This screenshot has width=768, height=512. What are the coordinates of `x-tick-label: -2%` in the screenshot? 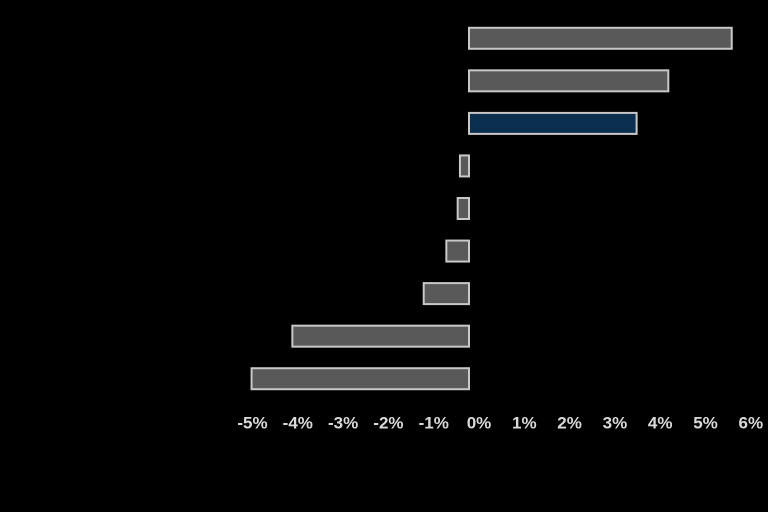 It's located at (388, 422).